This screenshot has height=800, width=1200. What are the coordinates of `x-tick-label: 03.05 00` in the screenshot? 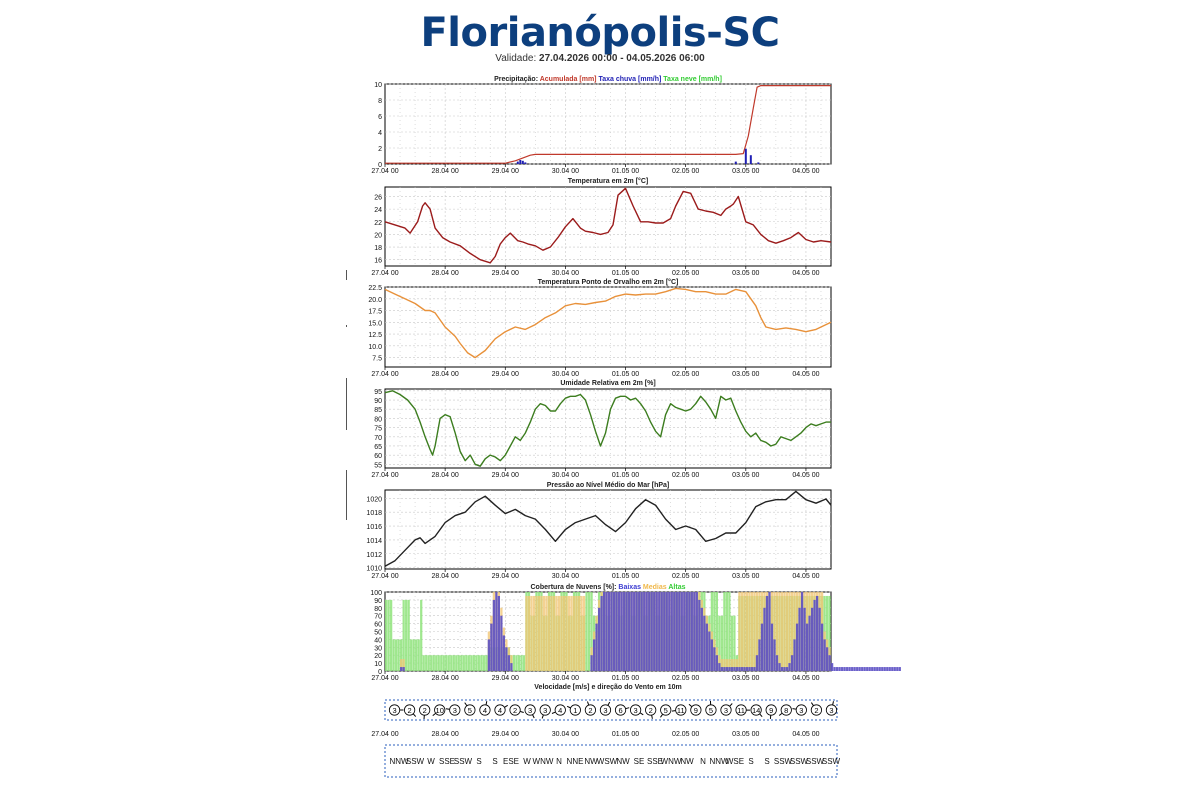 It's located at (745, 374).